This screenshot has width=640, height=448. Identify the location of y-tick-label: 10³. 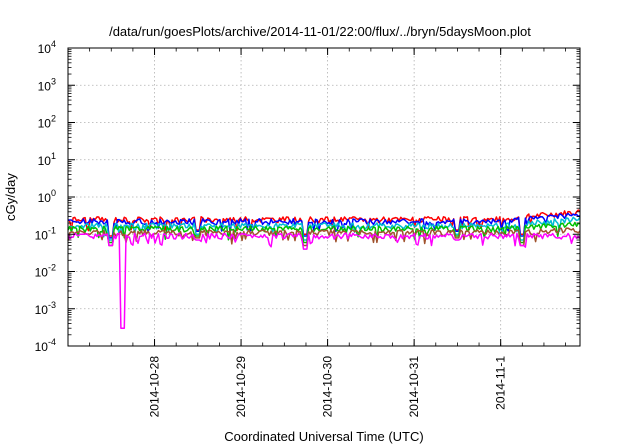
(47, 84).